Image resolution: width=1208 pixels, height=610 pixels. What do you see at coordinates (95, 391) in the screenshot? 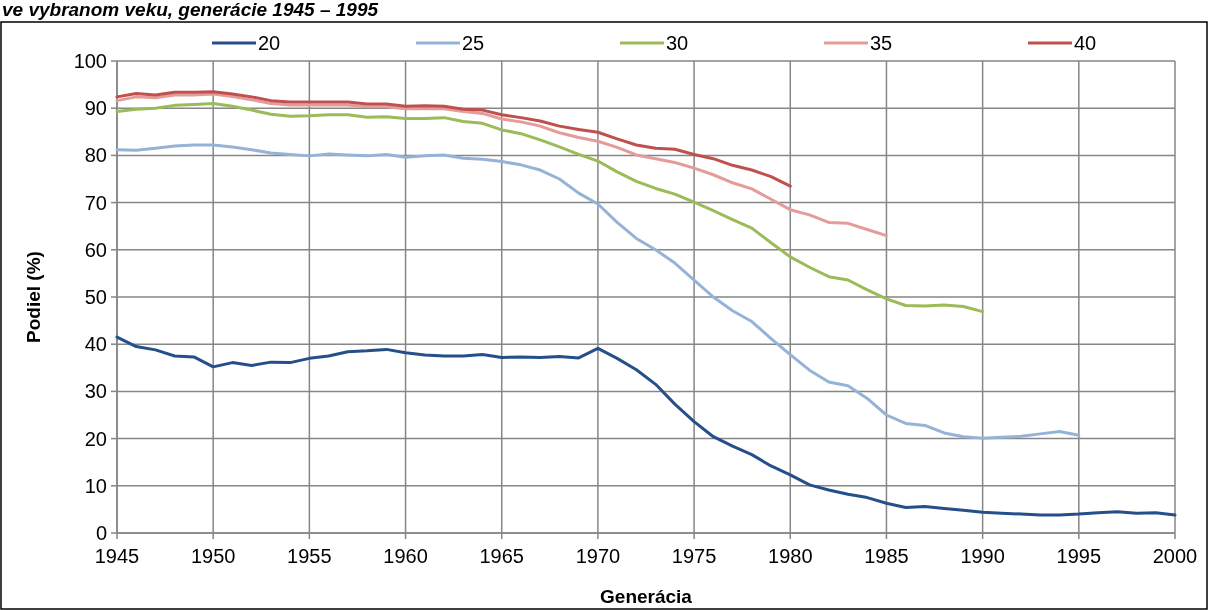
I see `y-tick-label: 30` at bounding box center [95, 391].